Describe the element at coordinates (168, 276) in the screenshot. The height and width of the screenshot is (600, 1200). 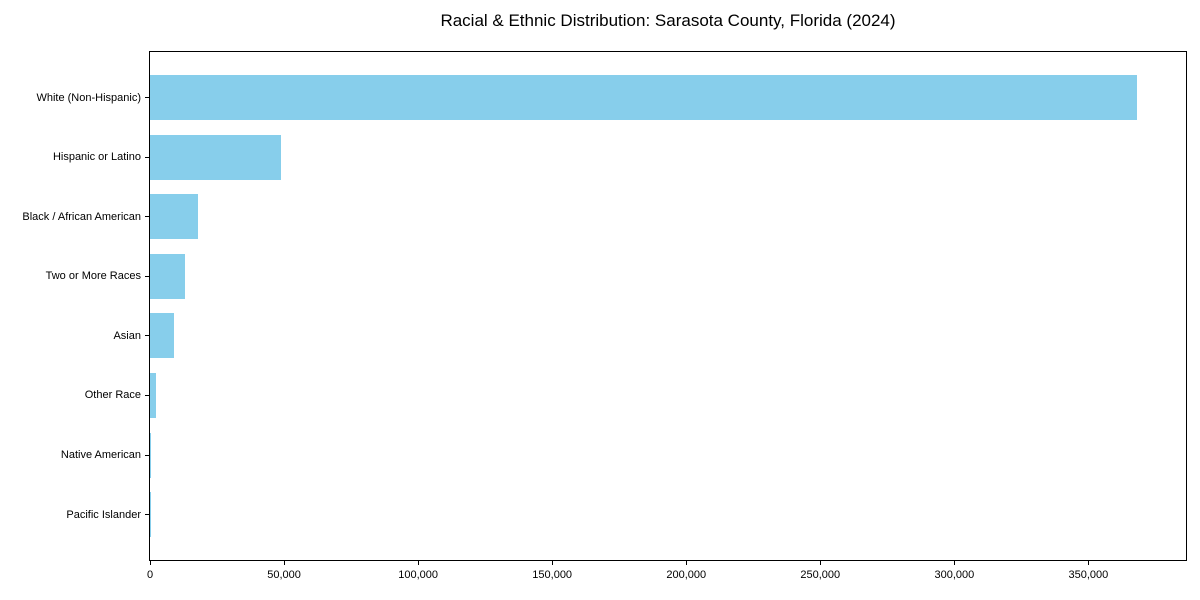
I see `bar-two-or-more-races` at that location.